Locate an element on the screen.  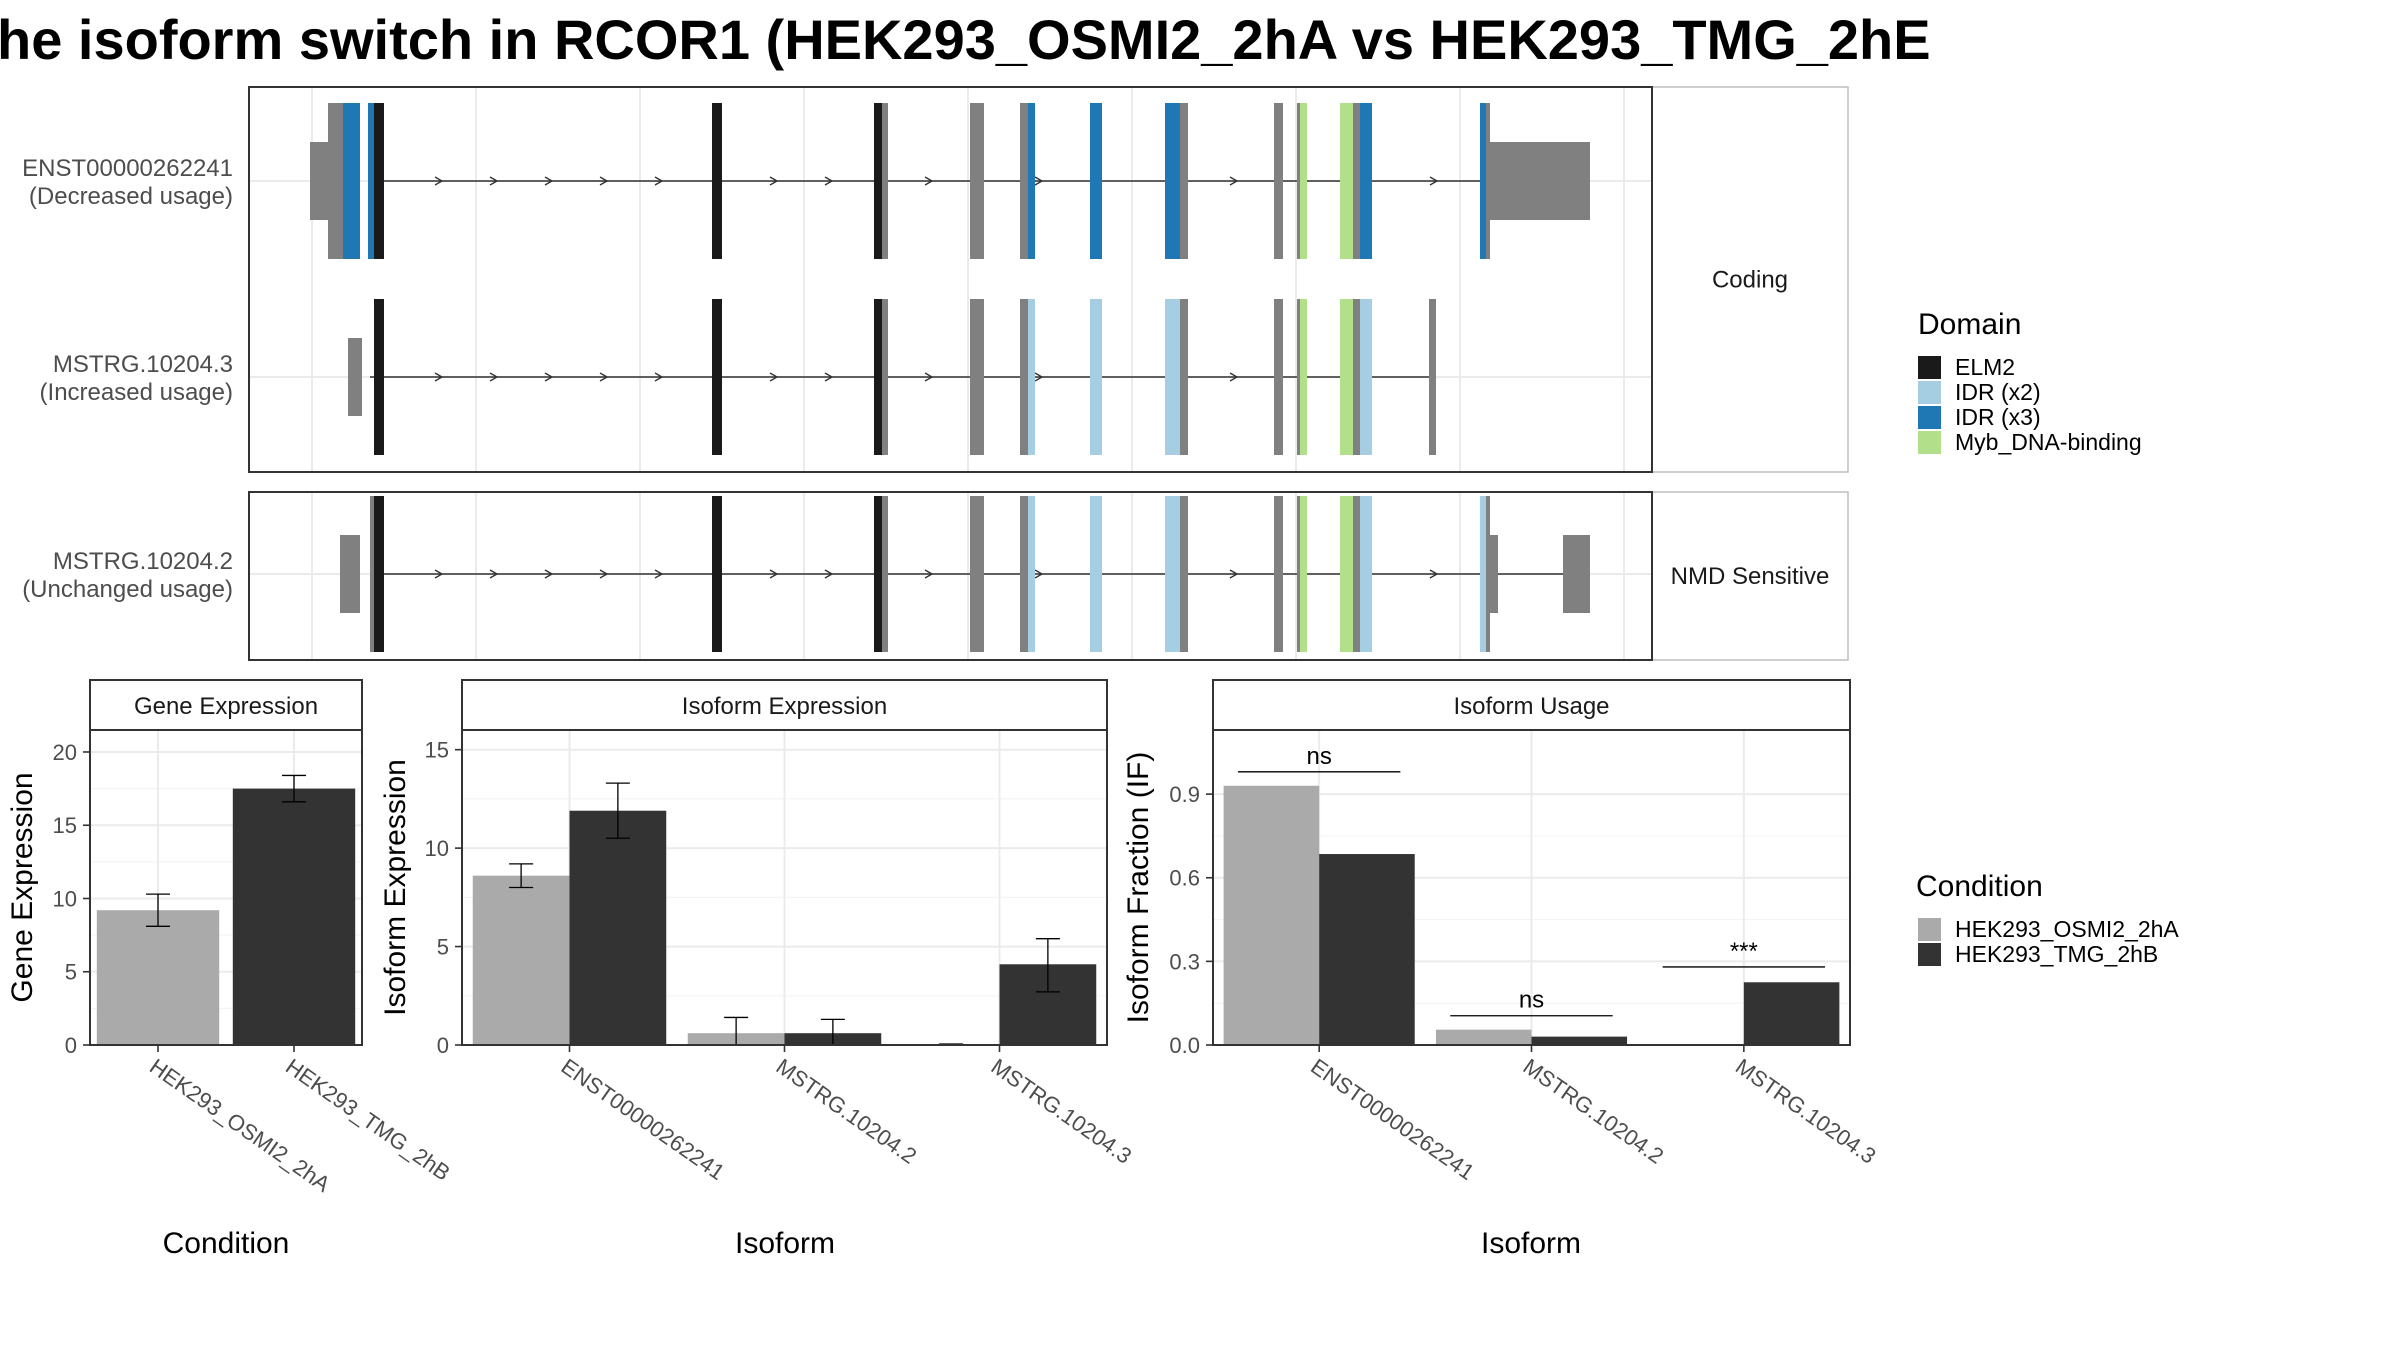
transcript-track: ENST00000262241(Decreased usage) is located at coordinates (806, 181).